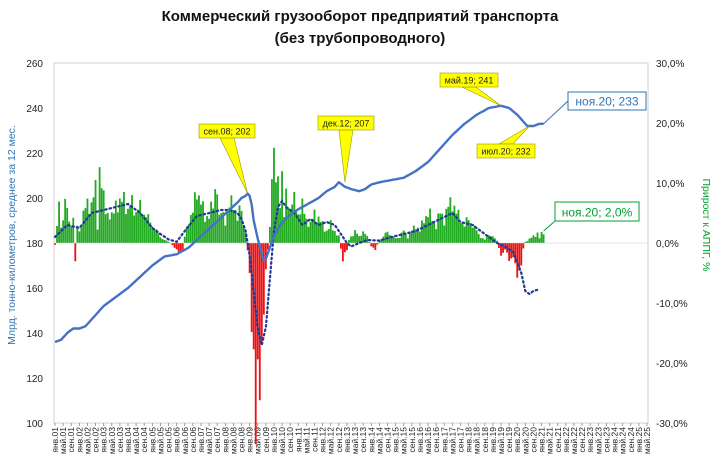  Describe the element at coordinates (379, 440) in the screenshot. I see `x-tick-label: май.14` at that location.